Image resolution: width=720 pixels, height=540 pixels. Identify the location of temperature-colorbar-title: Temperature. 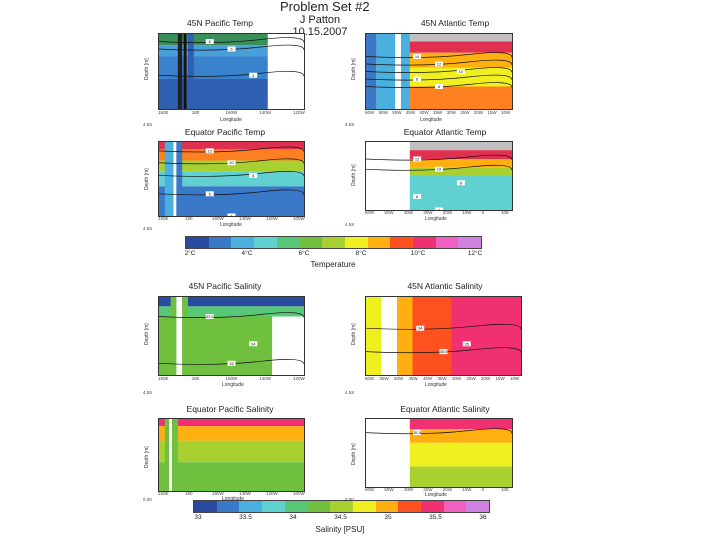
(333, 264).